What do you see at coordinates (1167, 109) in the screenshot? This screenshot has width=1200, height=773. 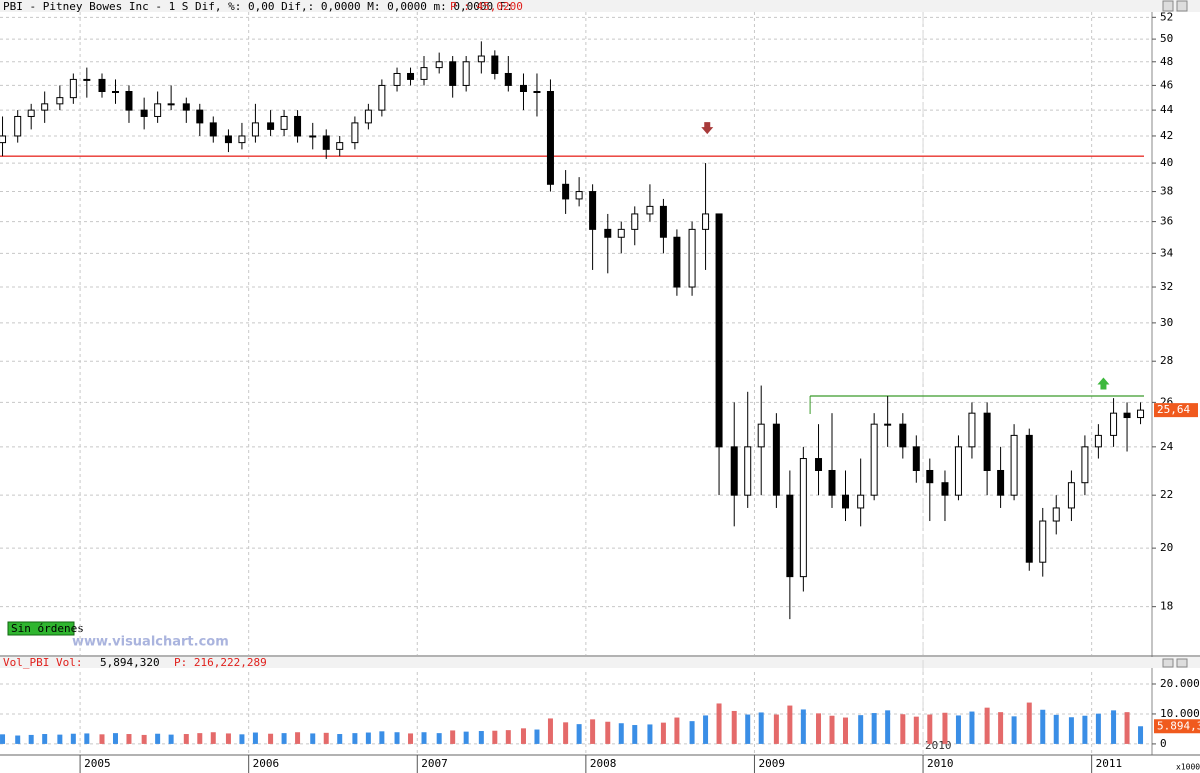 I see `y-tick-label: 44` at bounding box center [1167, 109].